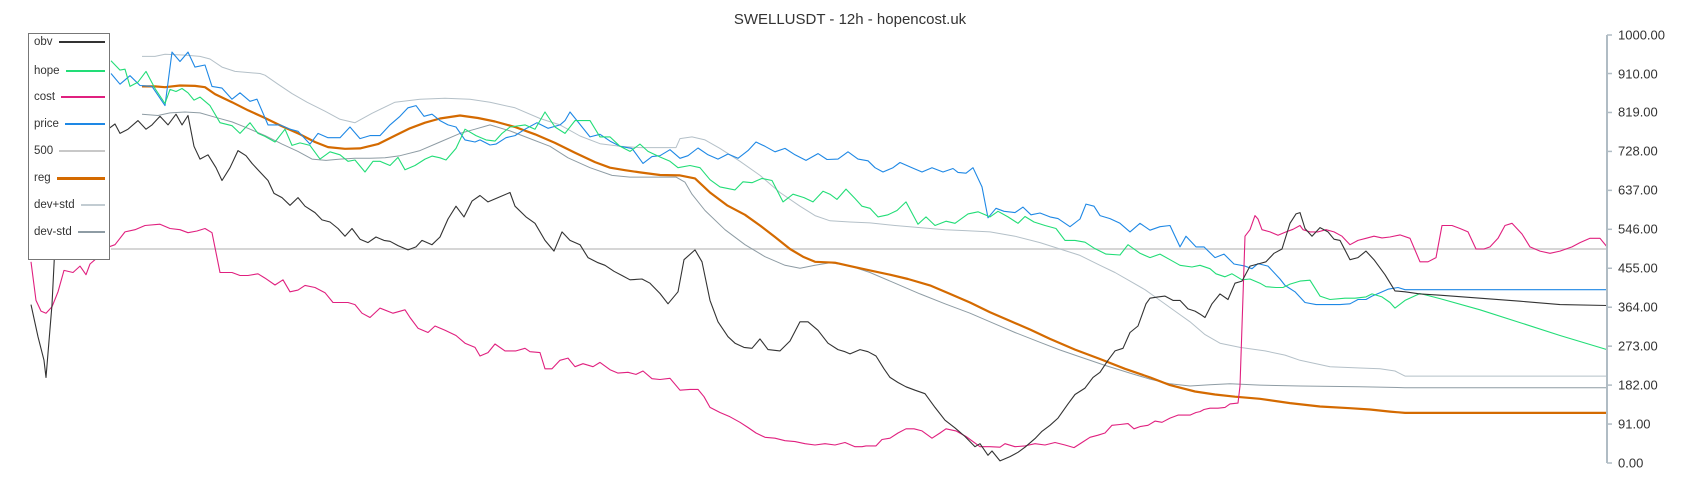 This screenshot has height=500, width=1700. Describe the element at coordinates (1638, 112) in the screenshot. I see `y-tick-label: 819.00` at that location.